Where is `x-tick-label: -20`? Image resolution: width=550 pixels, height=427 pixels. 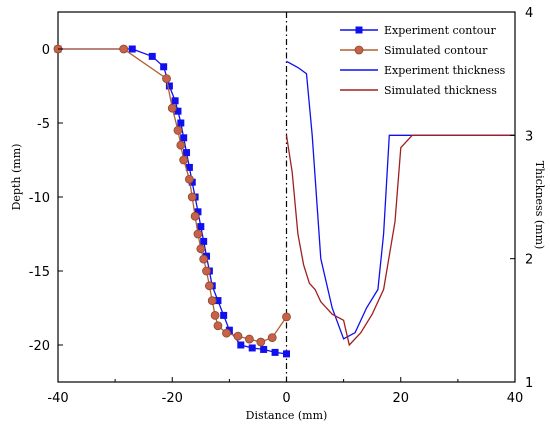 x-tick-label: -20 is located at coordinates (172, 398).